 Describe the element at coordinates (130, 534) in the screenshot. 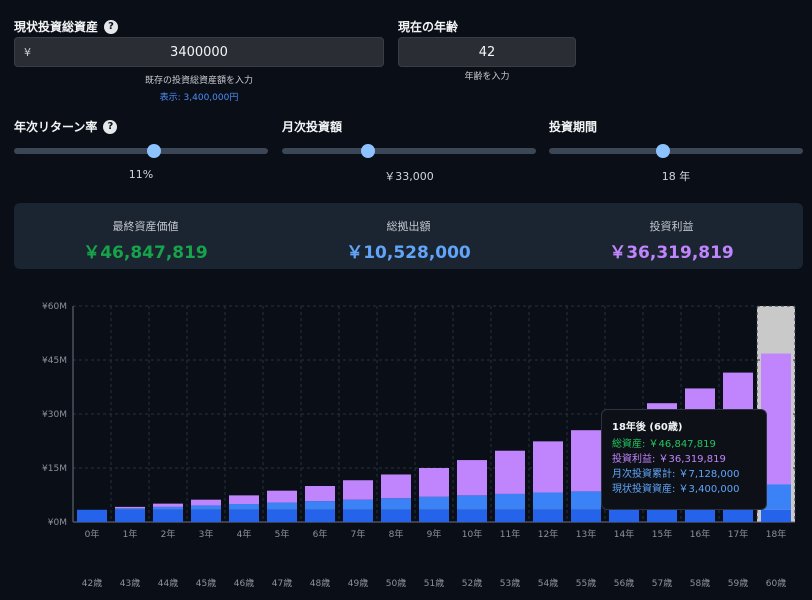

I see `x-tick-label: 1年` at that location.